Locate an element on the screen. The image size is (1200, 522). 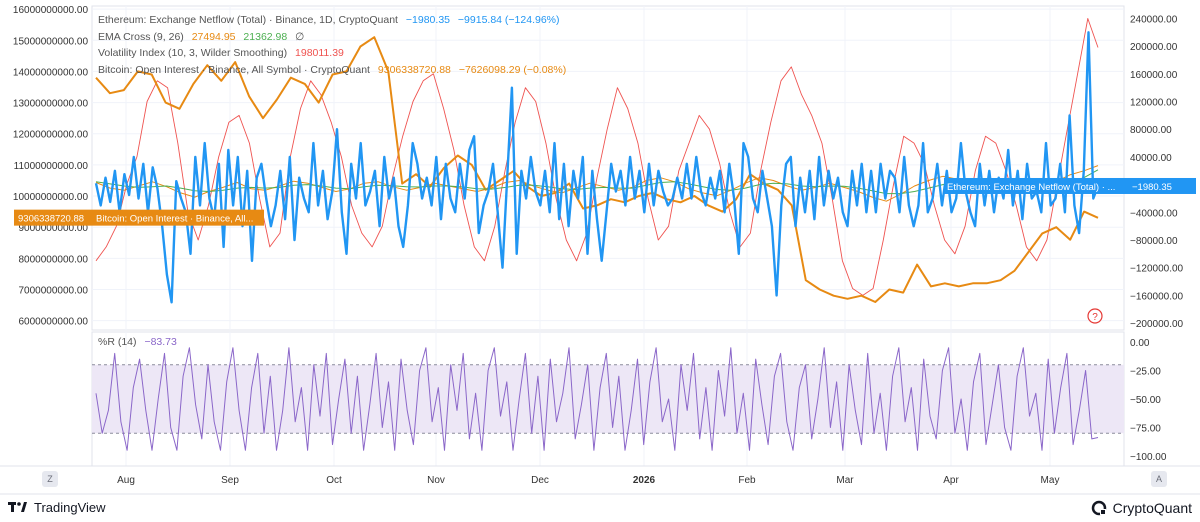
tradingview-brand: TradingView is located at coordinates (70, 507).